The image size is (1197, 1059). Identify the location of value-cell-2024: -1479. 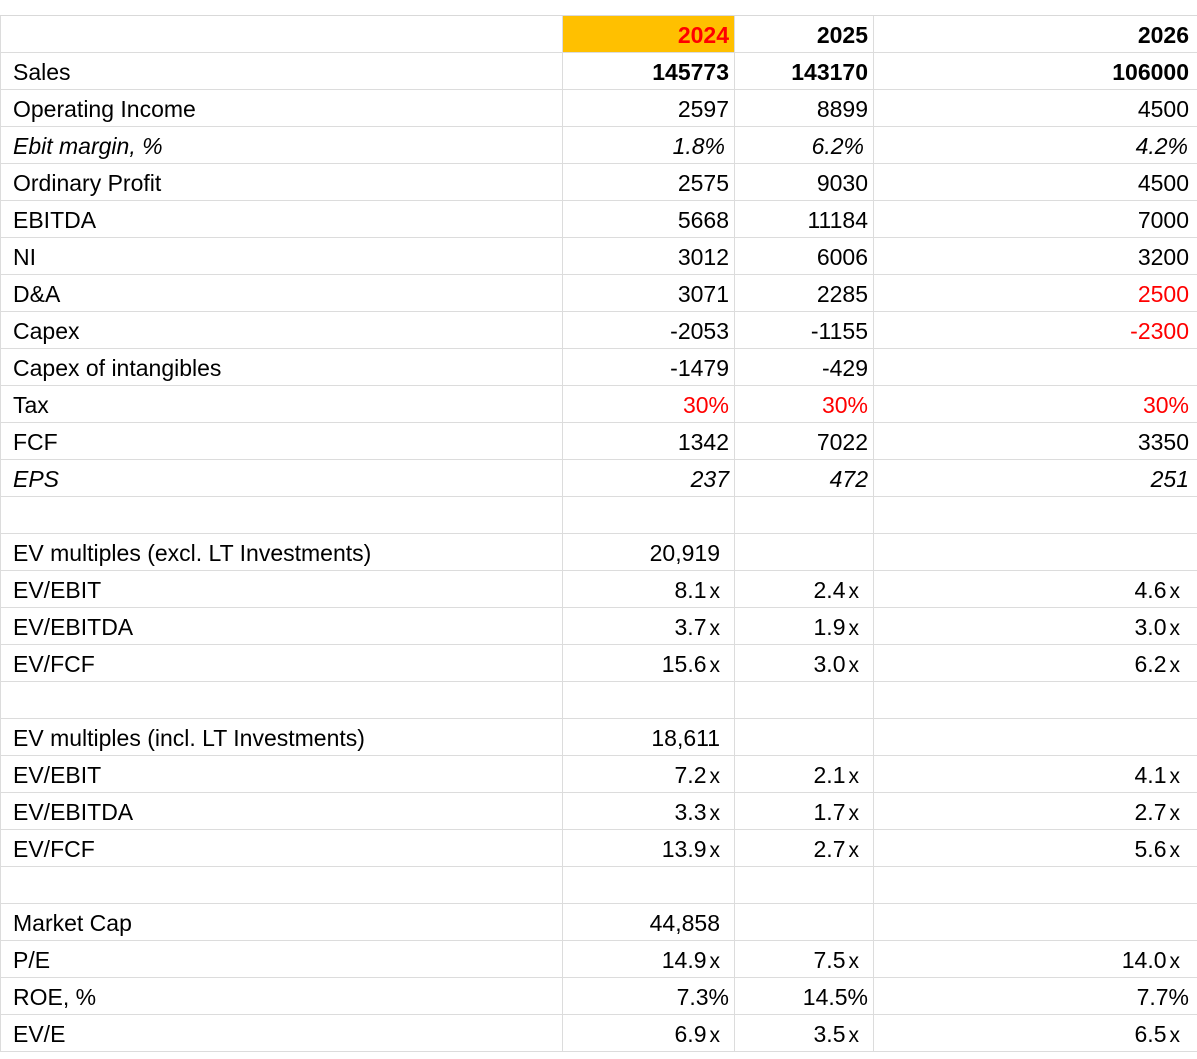
(649, 367).